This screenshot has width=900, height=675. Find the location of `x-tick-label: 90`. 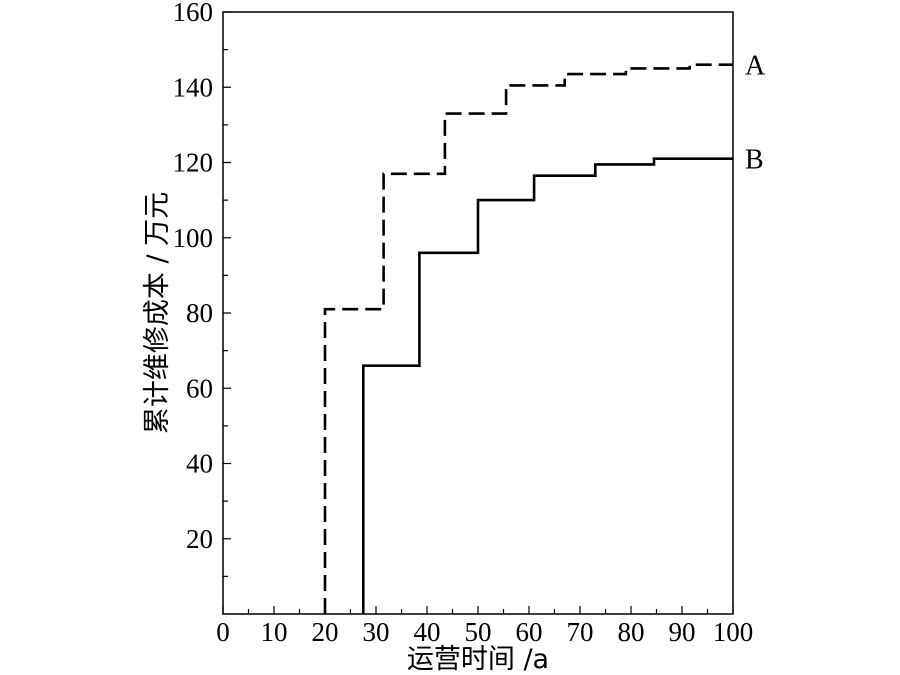

x-tick-label: 90 is located at coordinates (682, 632).